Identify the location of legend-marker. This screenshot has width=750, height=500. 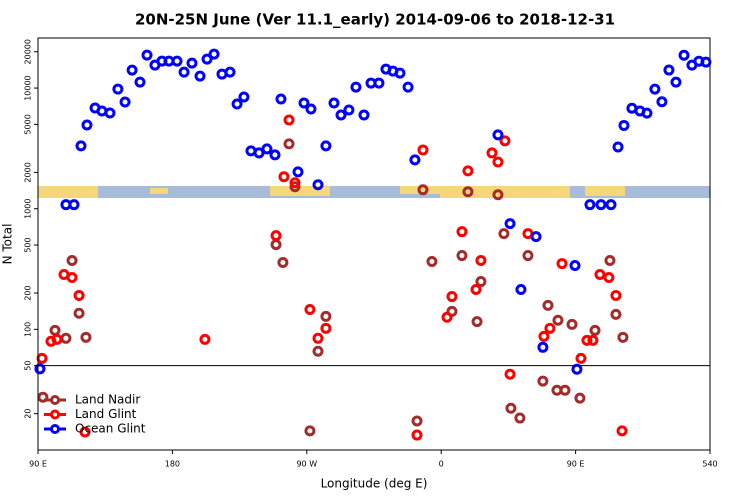
(55, 429).